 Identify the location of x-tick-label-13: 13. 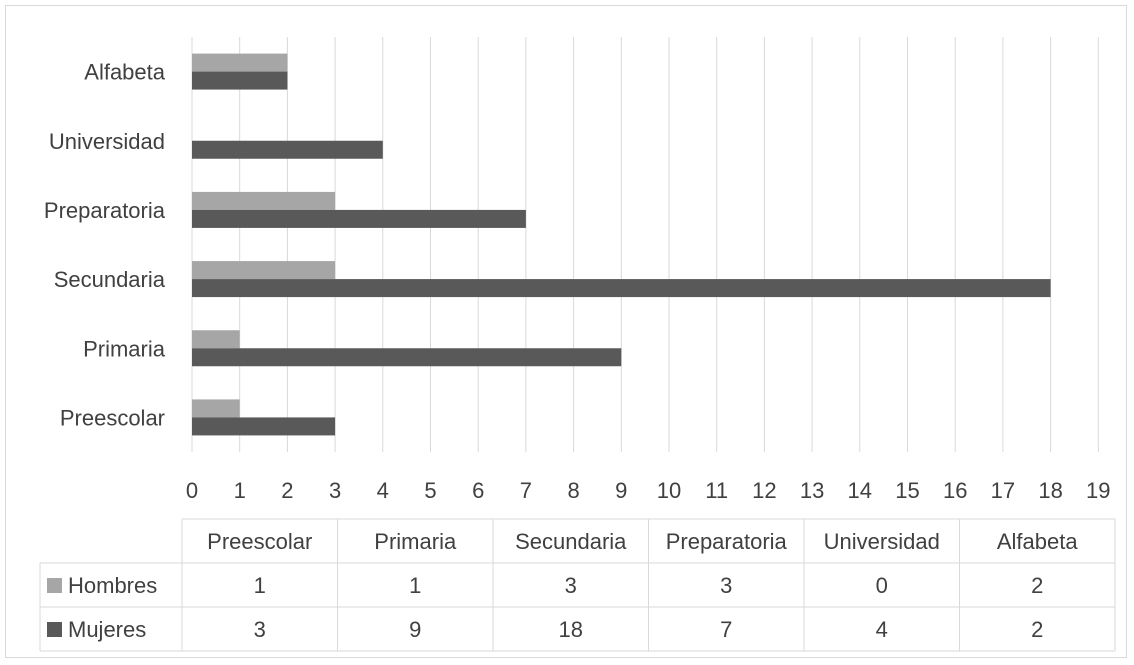
(812, 490).